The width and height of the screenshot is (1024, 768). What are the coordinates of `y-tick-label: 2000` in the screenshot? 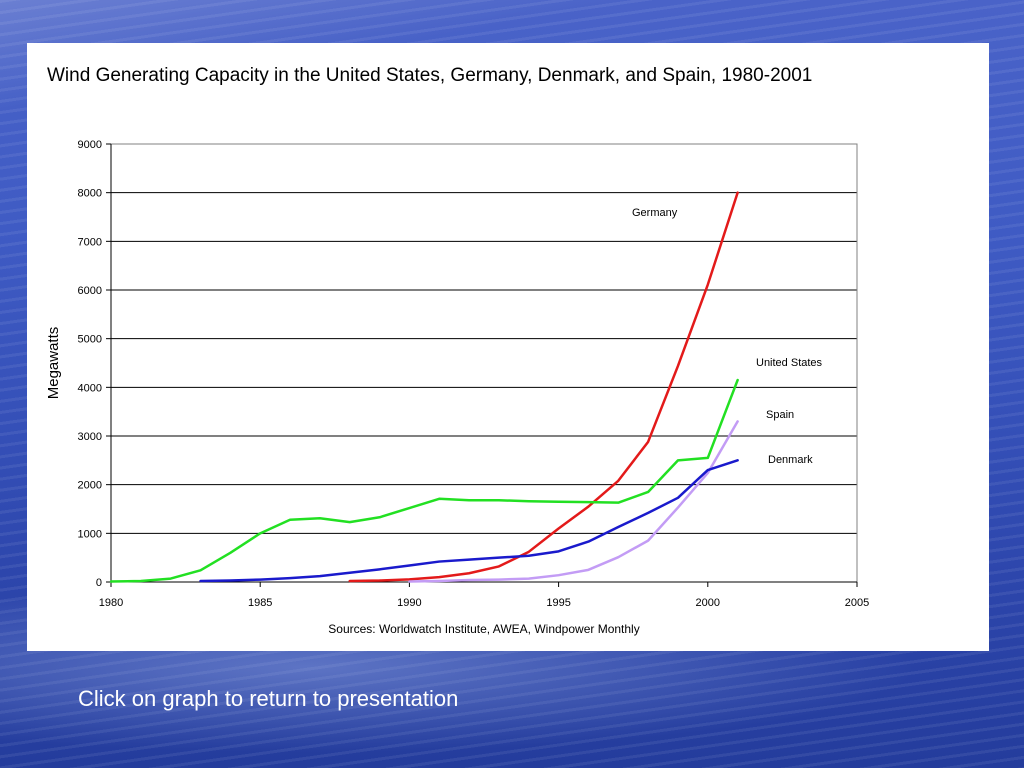 It's located at (90, 486).